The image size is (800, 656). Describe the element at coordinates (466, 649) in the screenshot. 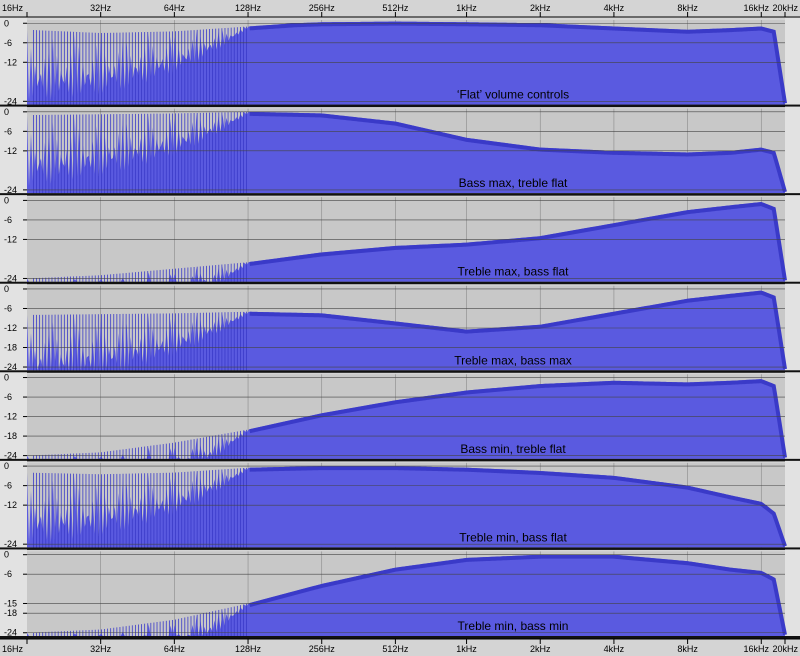

I see `bottom-tick-label: 1kHz` at that location.